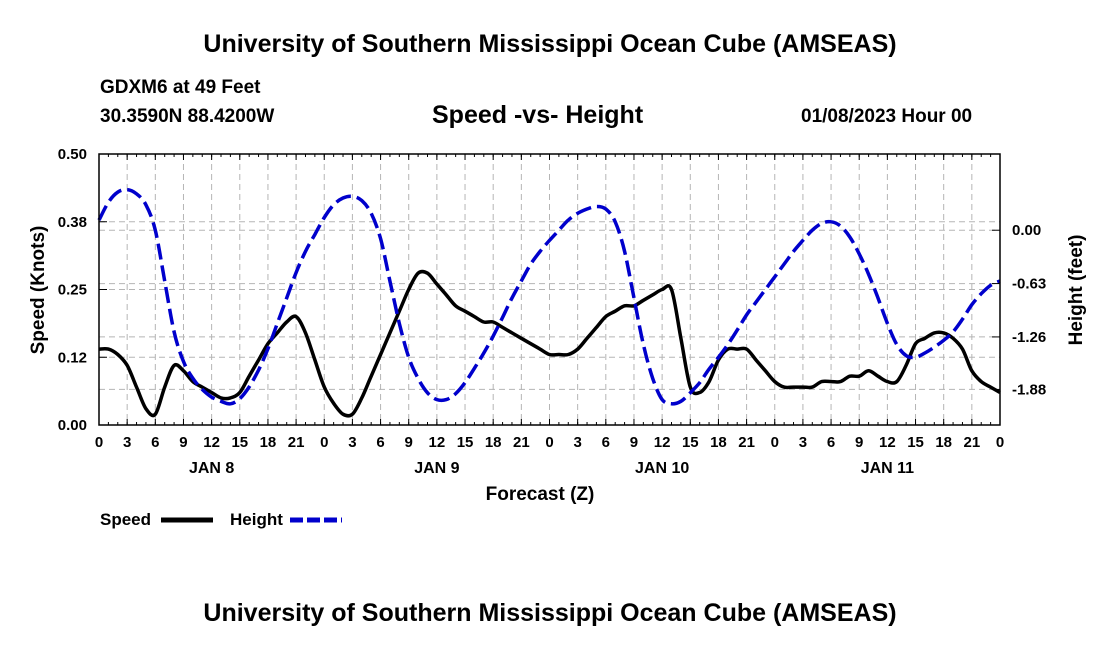 Image resolution: width=1100 pixels, height=650 pixels. What do you see at coordinates (72, 154) in the screenshot?
I see `y-tick-label-left: 0.50` at bounding box center [72, 154].